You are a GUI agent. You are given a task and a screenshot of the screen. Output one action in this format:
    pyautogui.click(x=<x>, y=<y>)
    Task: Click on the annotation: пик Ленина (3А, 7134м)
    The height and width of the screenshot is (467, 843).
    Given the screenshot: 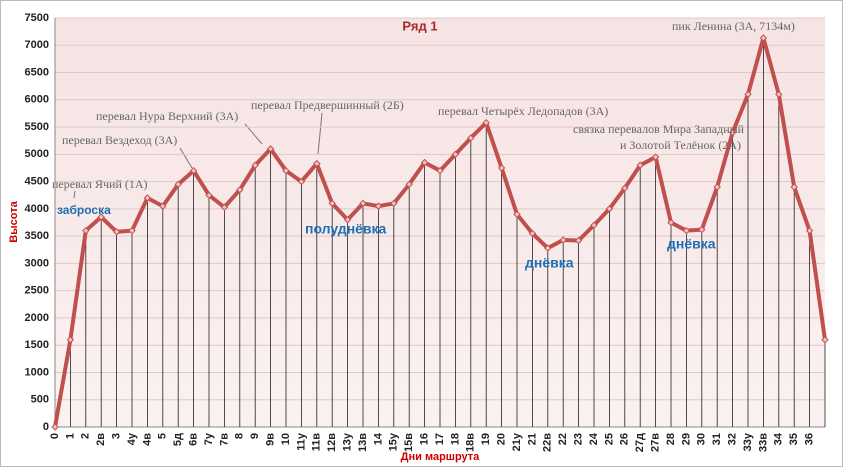 What is the action you would take?
    pyautogui.click(x=733, y=26)
    